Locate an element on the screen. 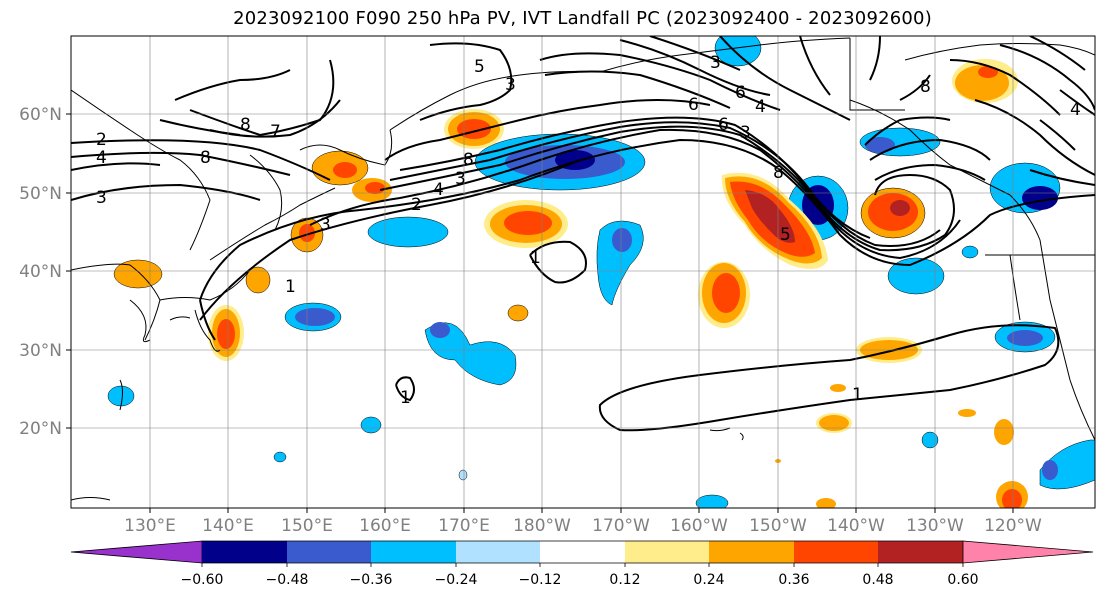 The height and width of the screenshot is (601, 1105). colorbar-tick-label: −0.60 is located at coordinates (202, 580).